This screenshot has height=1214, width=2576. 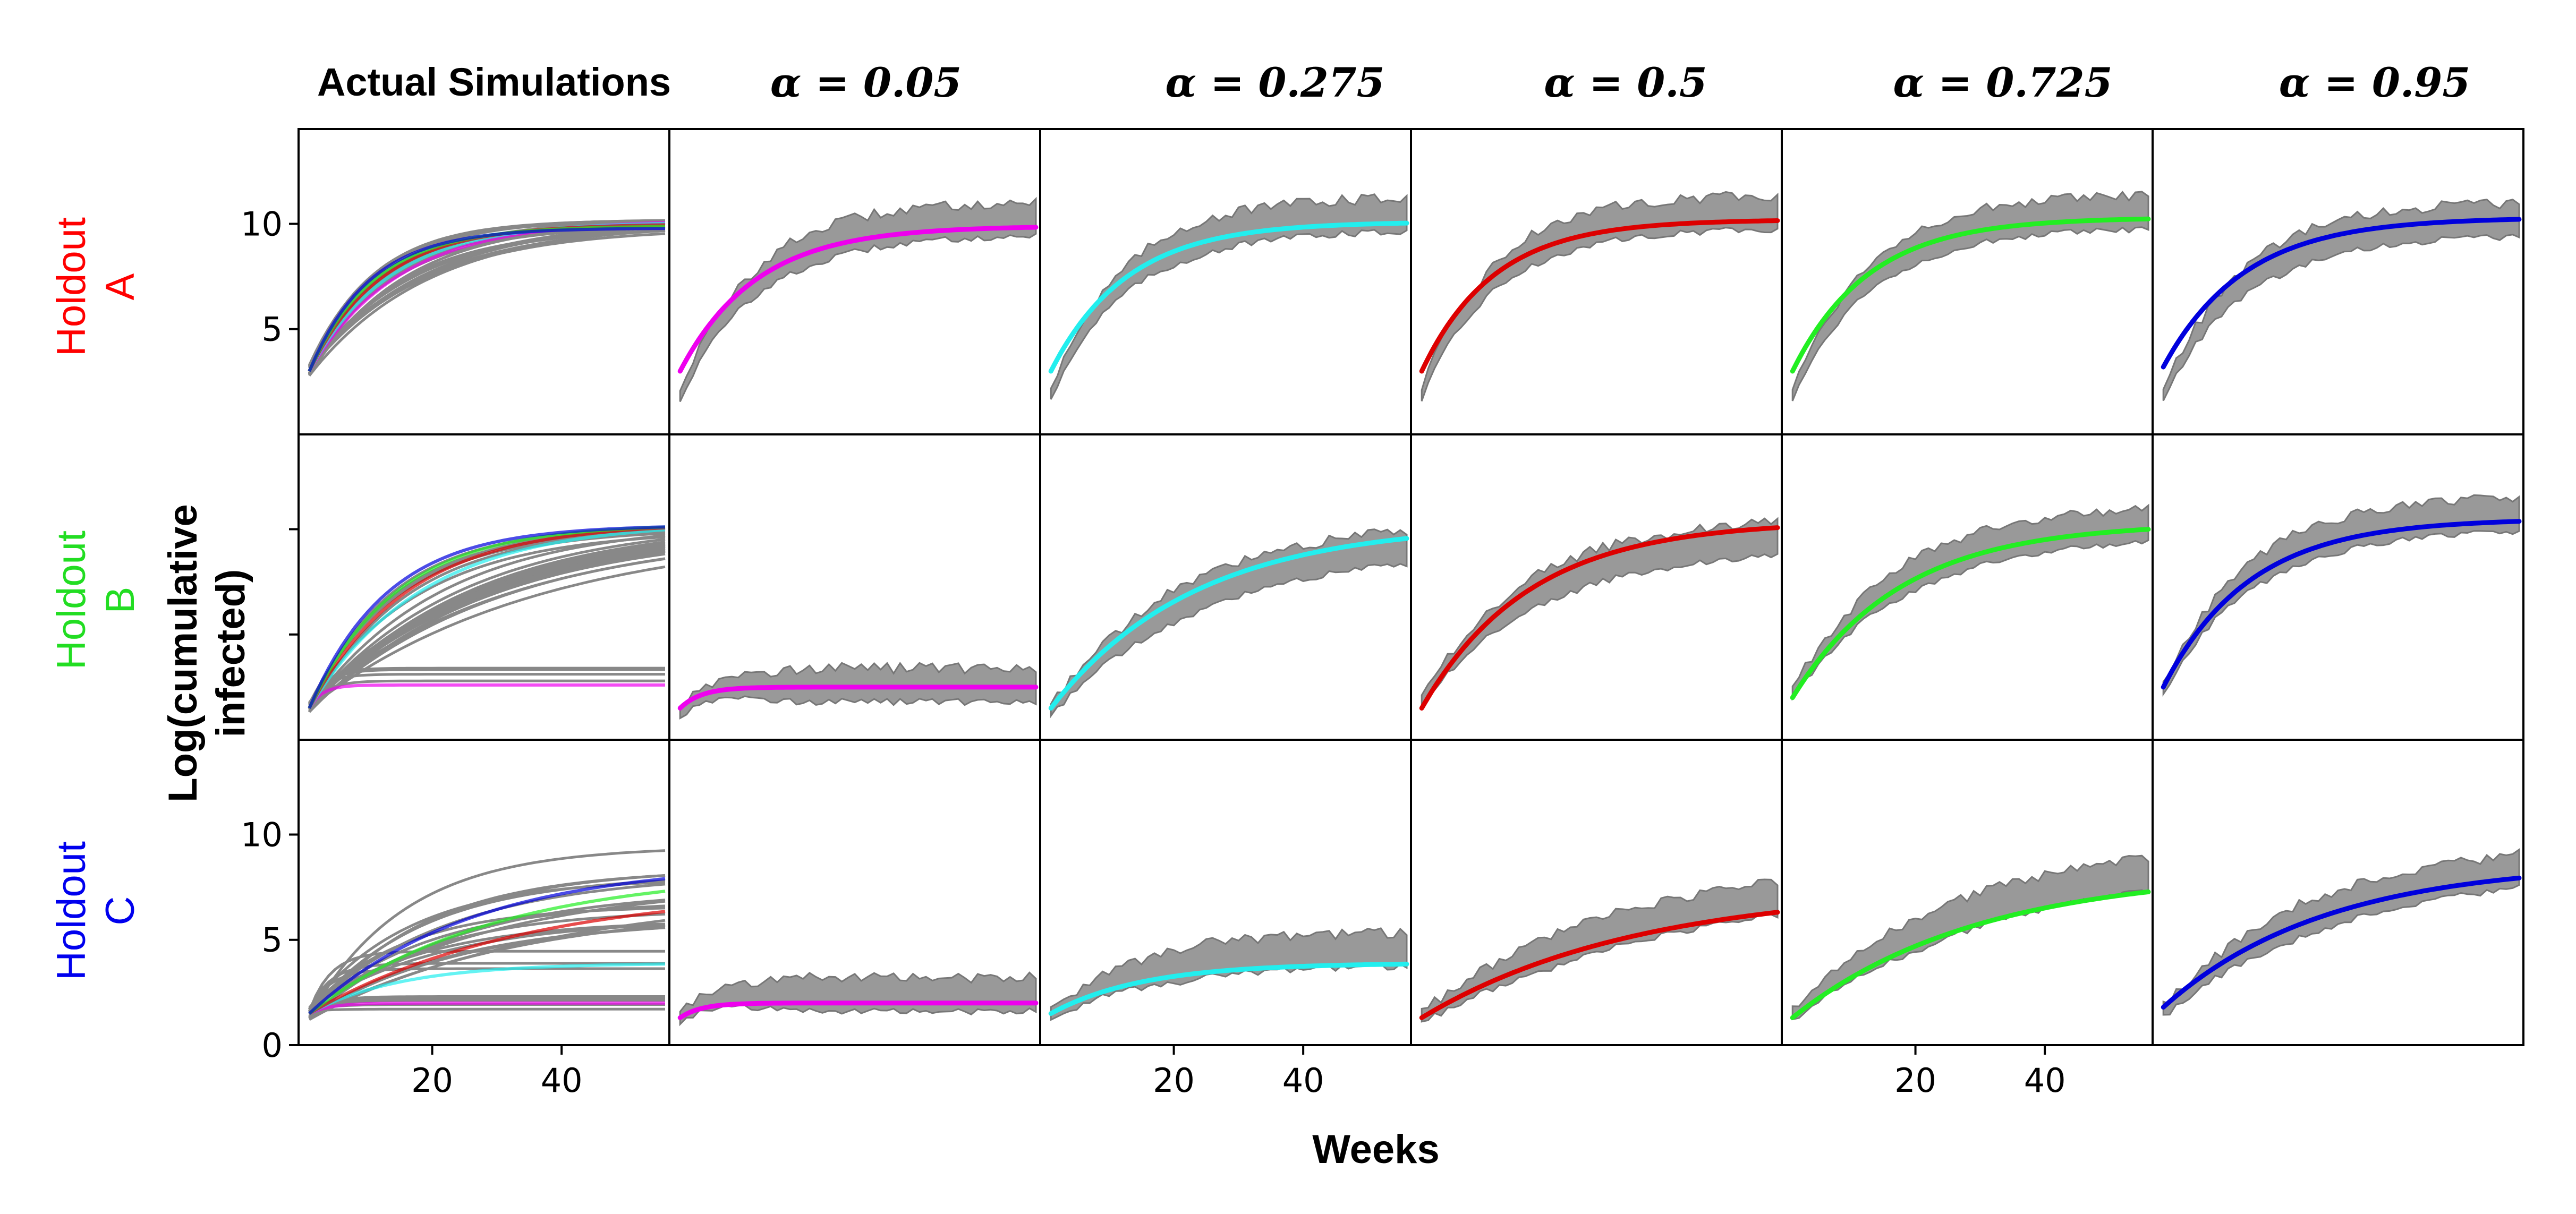 I want to click on y-tick-label: 10, so click(x=262, y=835).